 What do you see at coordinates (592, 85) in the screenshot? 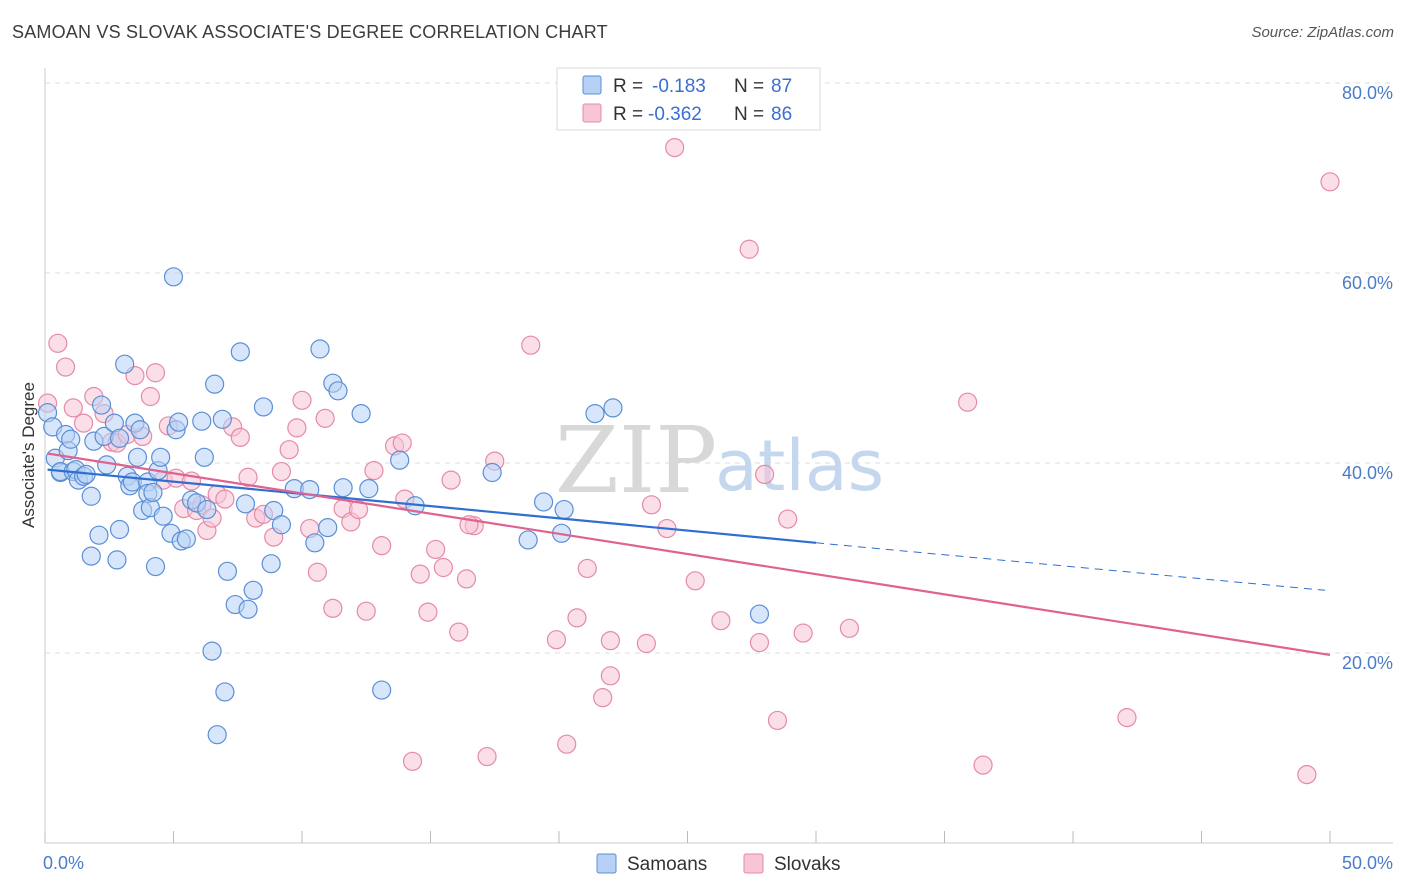
I see `legend-swatch-samoans` at bounding box center [592, 85].